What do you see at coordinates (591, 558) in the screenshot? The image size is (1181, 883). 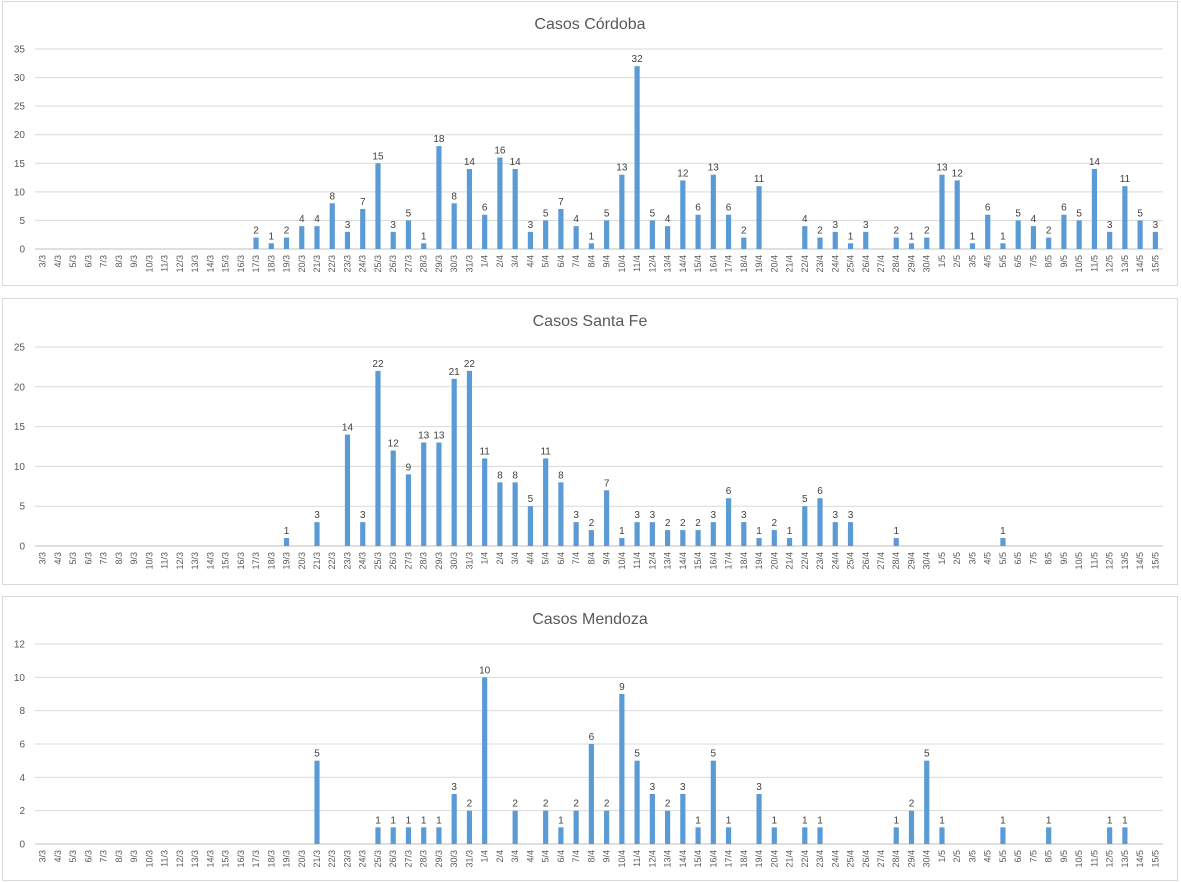 I see `x-tick-label: 8/4` at bounding box center [591, 558].